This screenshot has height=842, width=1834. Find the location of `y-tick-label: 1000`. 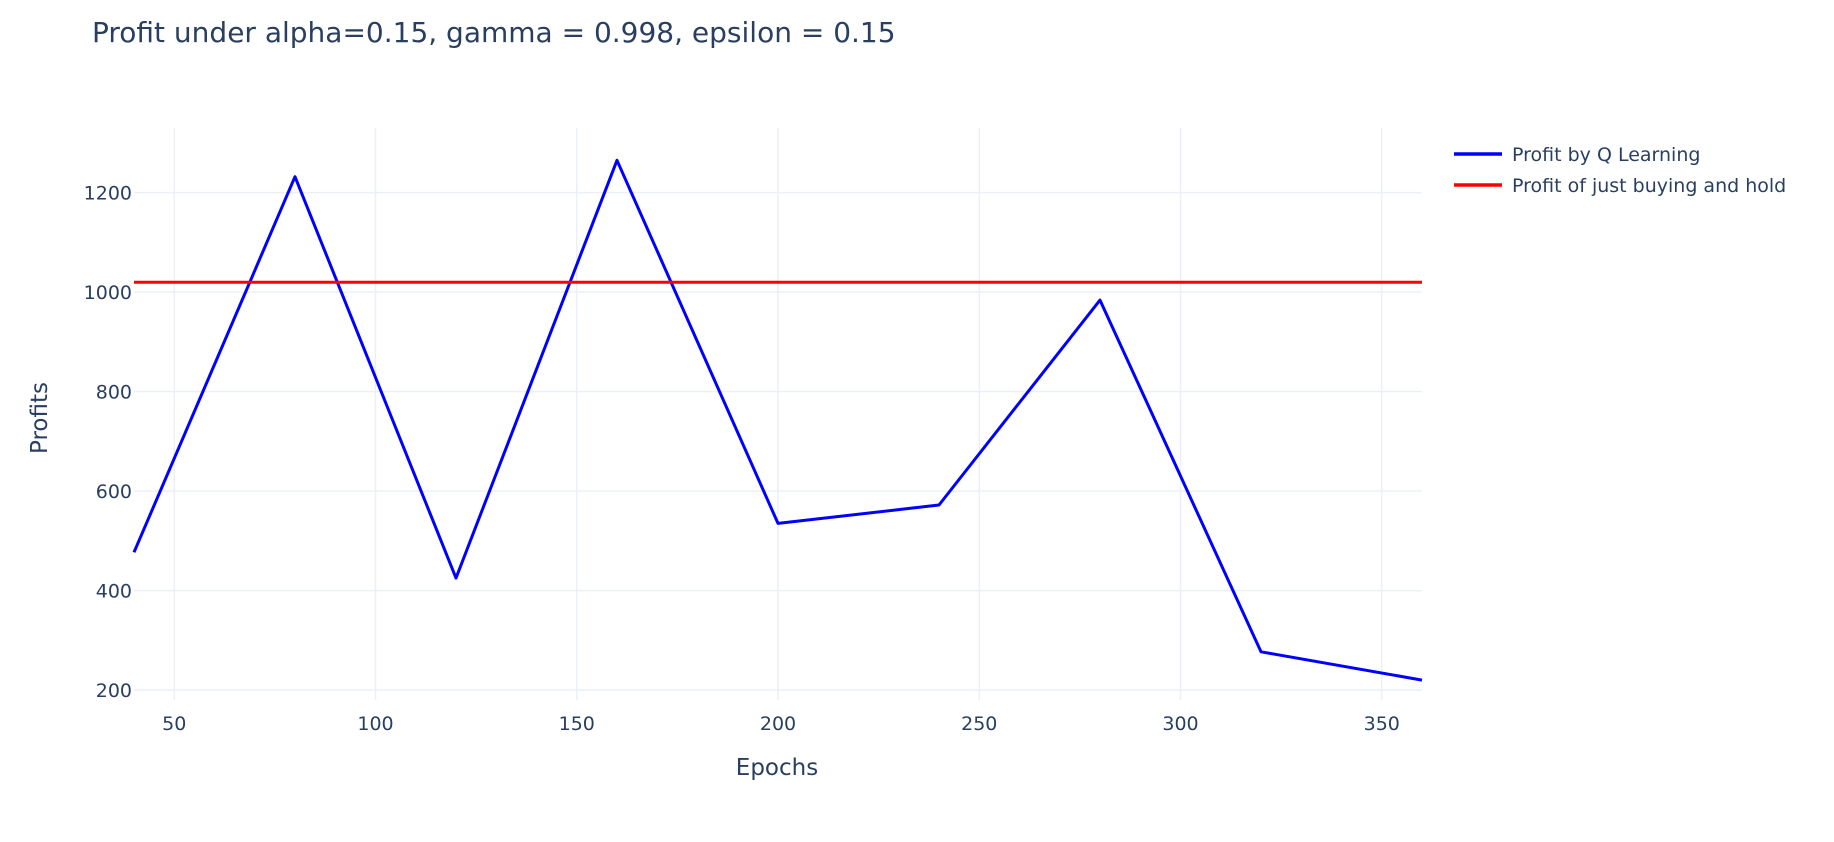

y-tick-label: 1000 is located at coordinates (108, 293).